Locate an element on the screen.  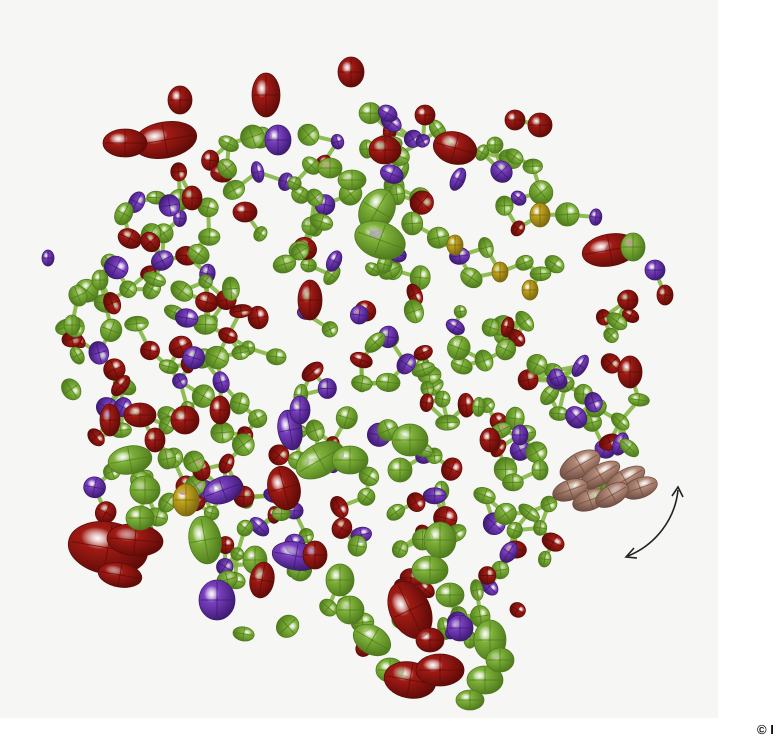
copyright-credit: © I is located at coordinates (765, 729).